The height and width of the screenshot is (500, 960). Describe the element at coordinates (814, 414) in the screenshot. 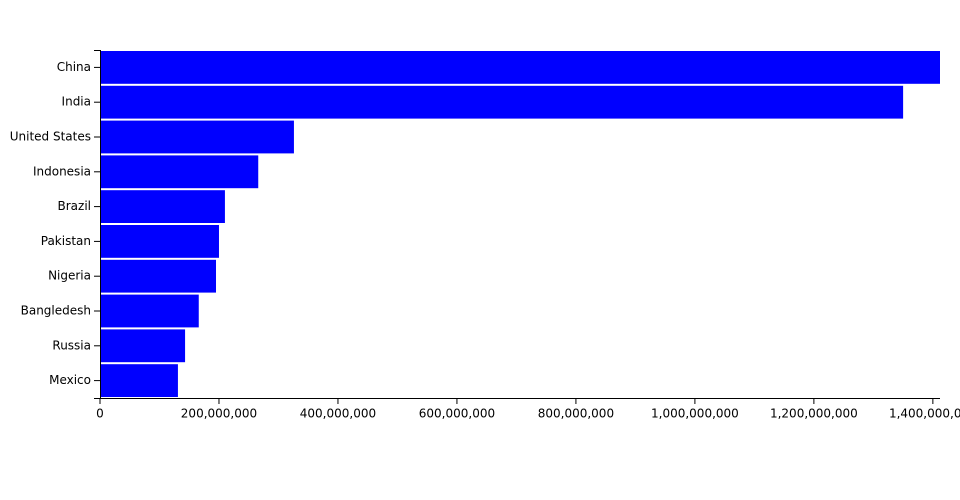

I see `x-tick-label: 1,200,000,000` at that location.